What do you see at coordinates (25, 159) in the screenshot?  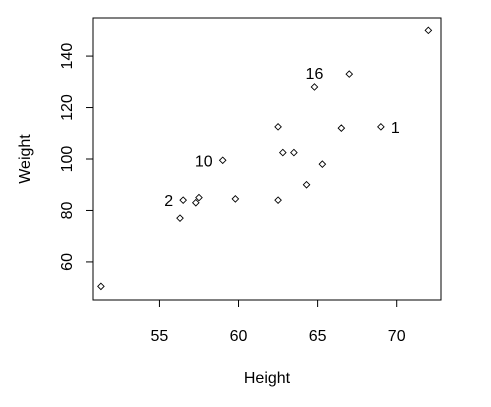 I see `y-axis-label: Weight` at bounding box center [25, 159].